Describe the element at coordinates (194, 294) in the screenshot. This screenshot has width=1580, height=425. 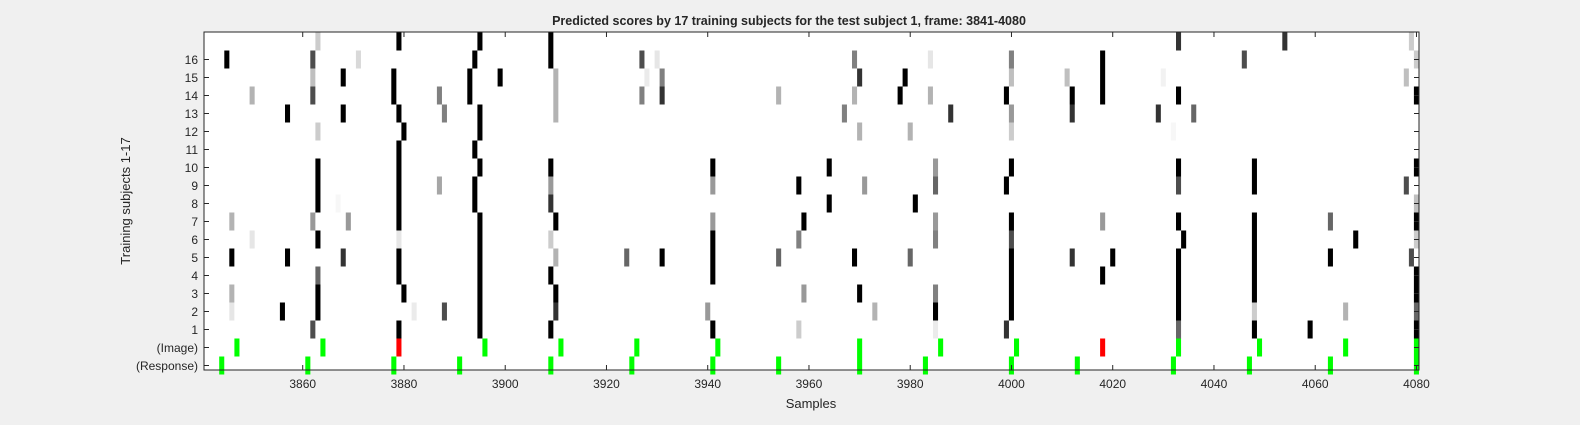
I see `y-tick-label: 3` at that location.